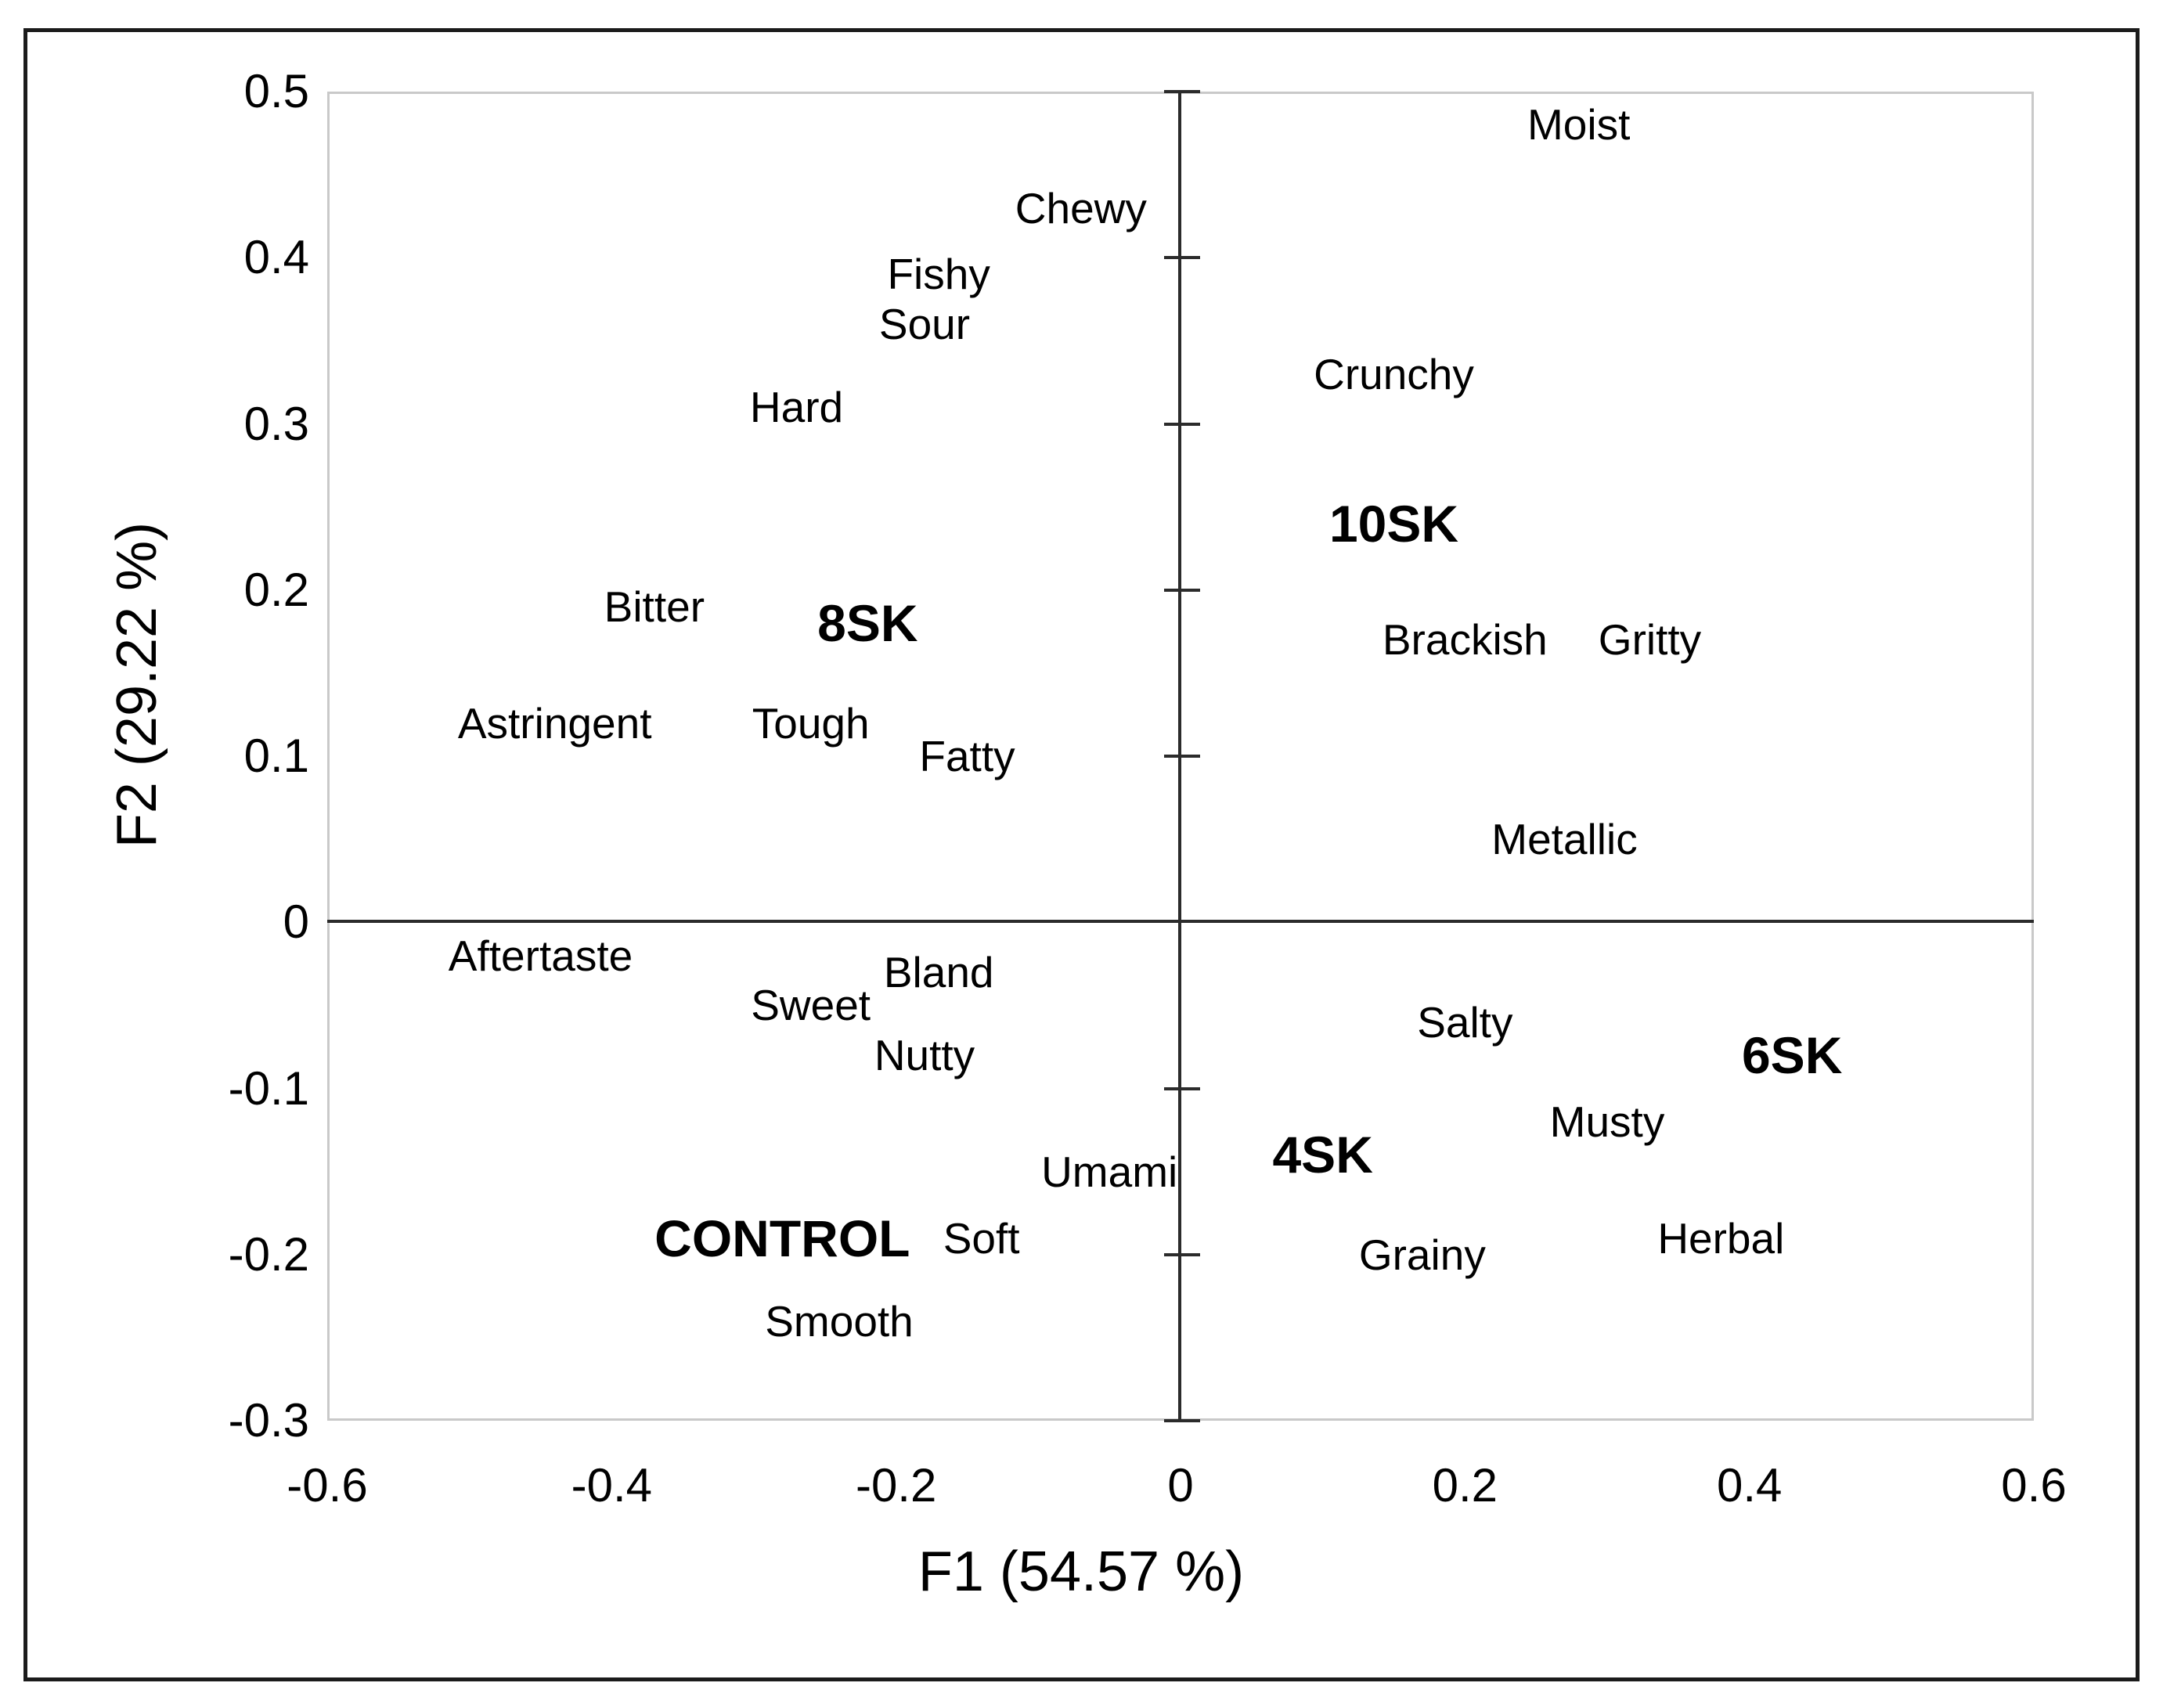  Describe the element at coordinates (811, 723) in the screenshot. I see `attribute-label: Tough` at that location.